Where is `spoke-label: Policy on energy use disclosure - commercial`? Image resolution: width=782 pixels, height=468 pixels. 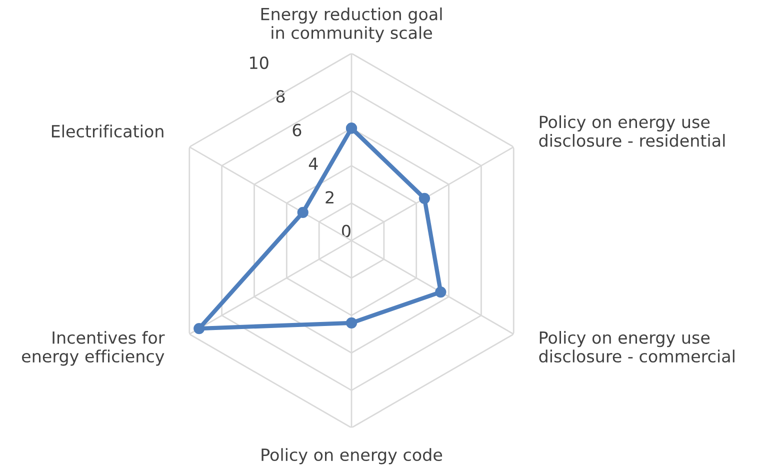 spoke-label: Policy on energy use disclosure - commercial is located at coordinates (636, 346).